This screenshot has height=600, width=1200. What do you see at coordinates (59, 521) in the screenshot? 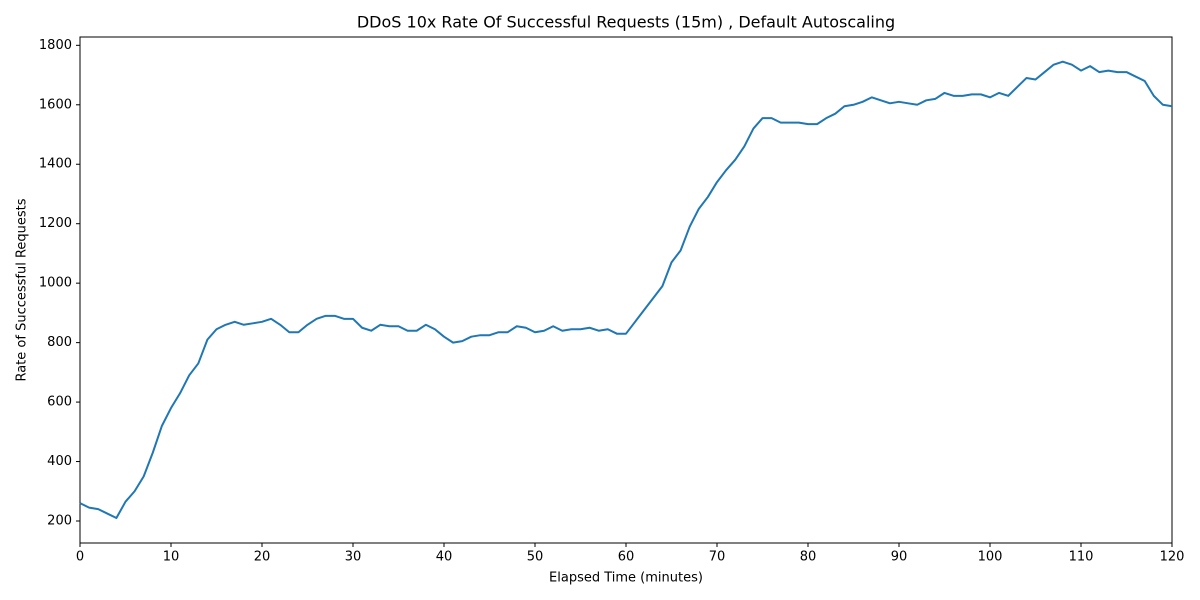
I see `y-tick-label: 200` at bounding box center [59, 521].